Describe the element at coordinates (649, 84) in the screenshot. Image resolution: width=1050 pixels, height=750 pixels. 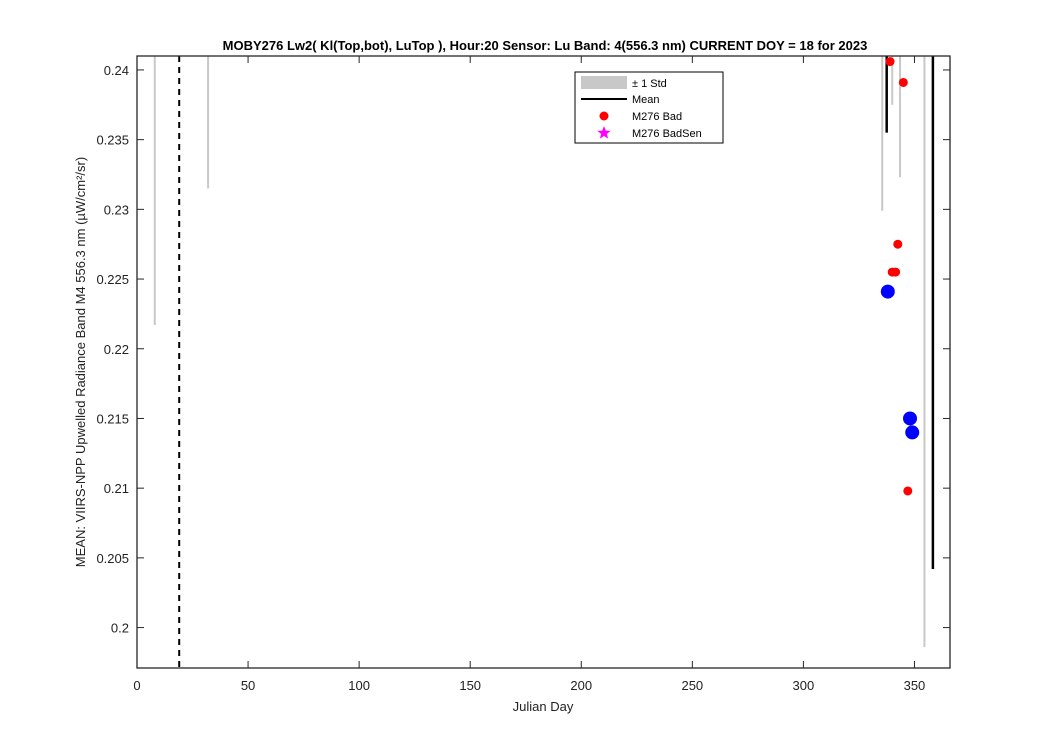
I see `legend-std-label: ± 1 Std` at that location.